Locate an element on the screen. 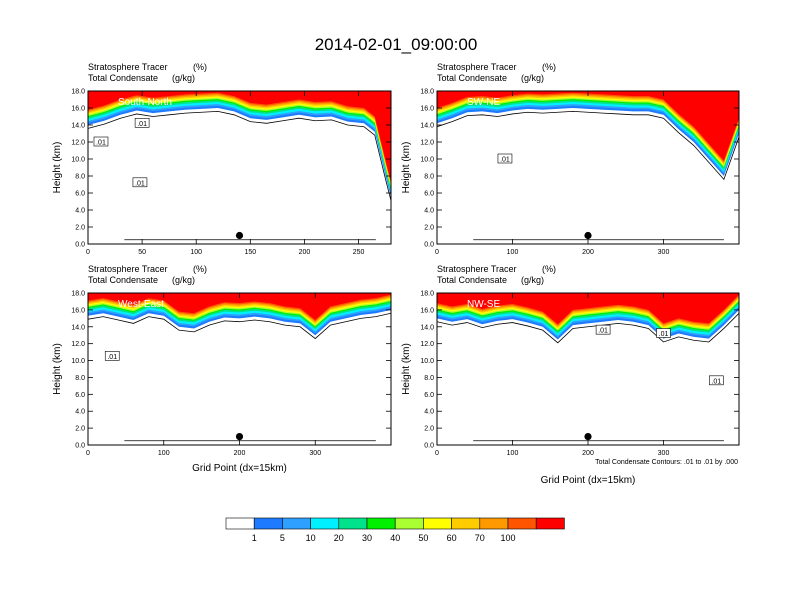  colorbar-level-label: 20 is located at coordinates (339, 538).